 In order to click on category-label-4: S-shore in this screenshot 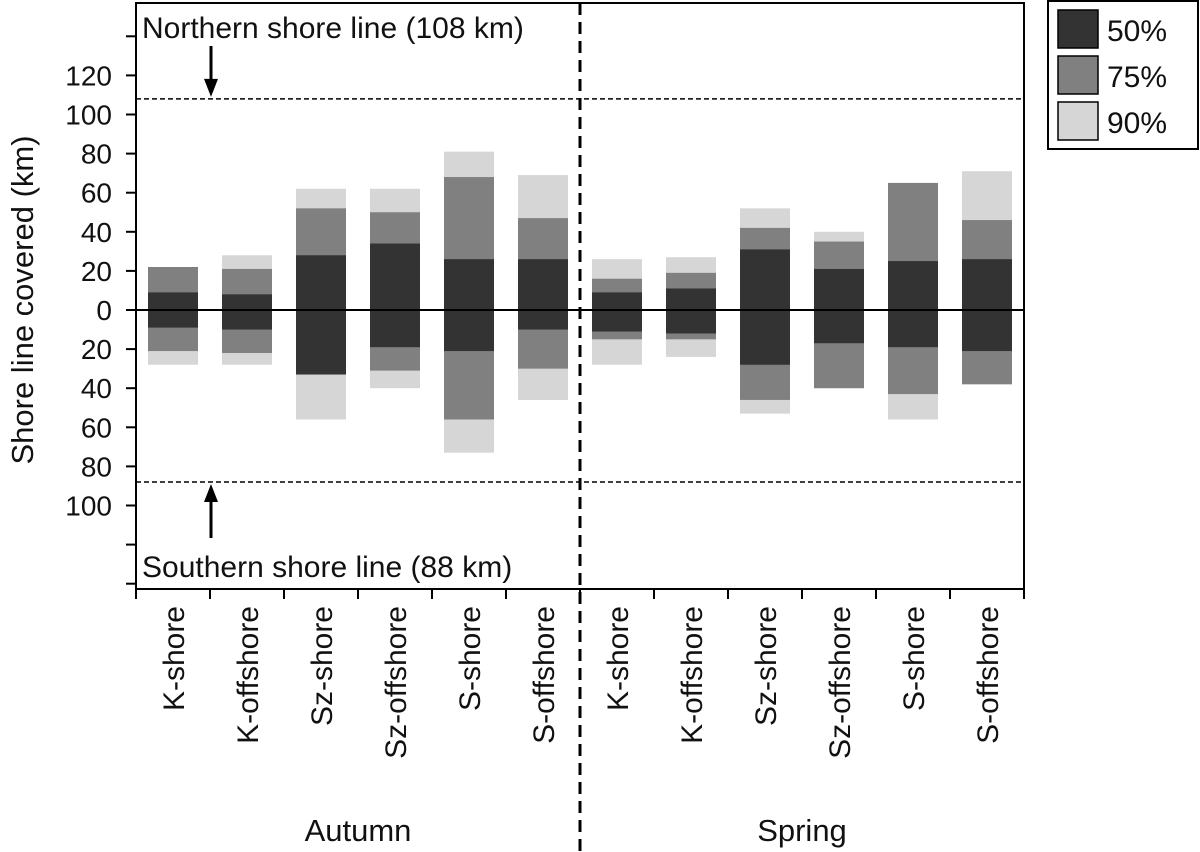, I will do `click(470, 658)`.